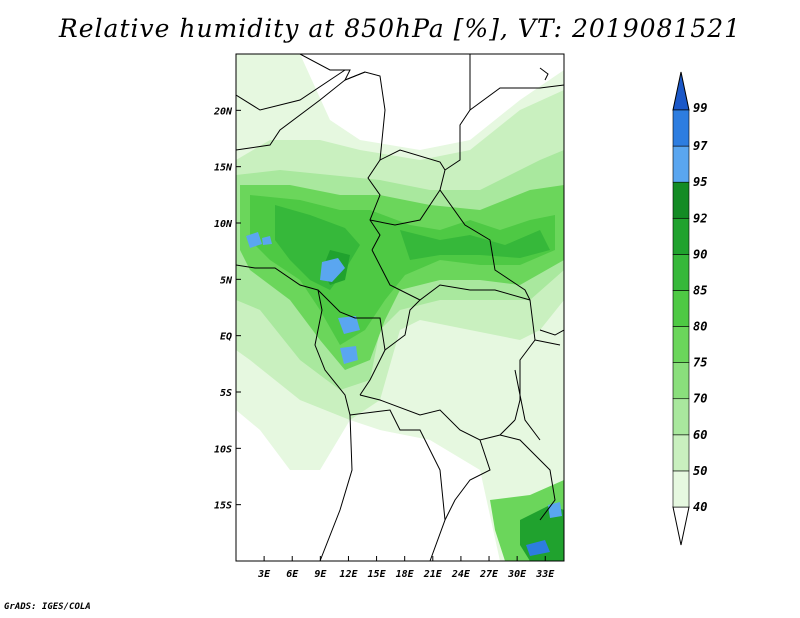 This screenshot has height=618, width=800. What do you see at coordinates (223, 506) in the screenshot?
I see `lat-tick-label: 15S` at bounding box center [223, 506].